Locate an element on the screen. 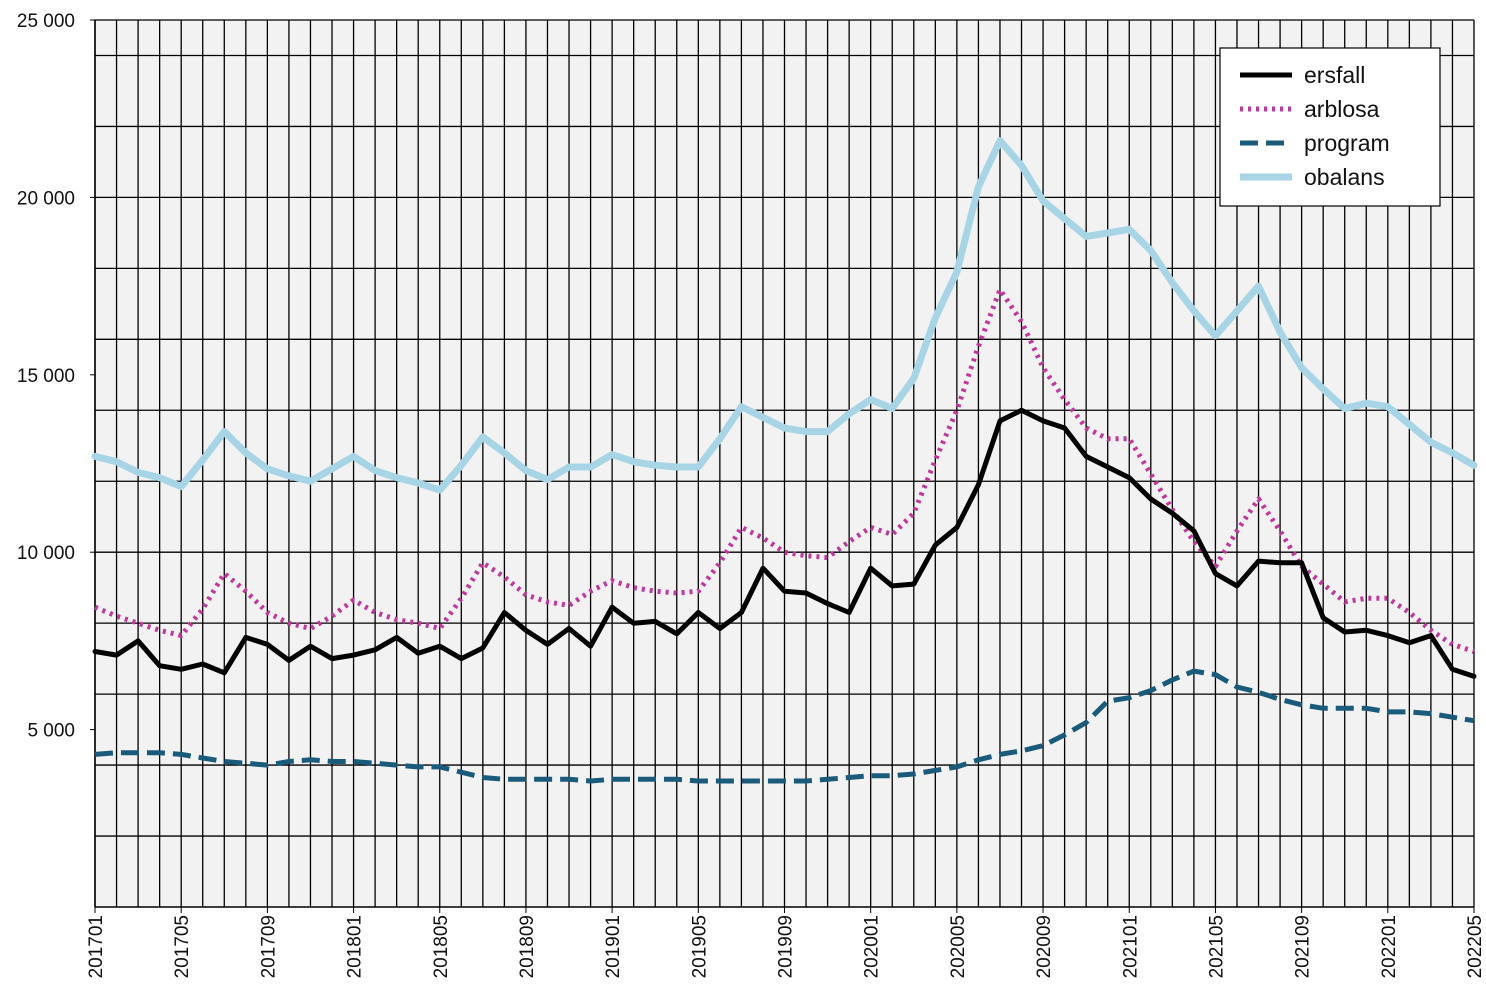 The image size is (1486, 997). y-tick-label: 15 000 is located at coordinates (46, 376).